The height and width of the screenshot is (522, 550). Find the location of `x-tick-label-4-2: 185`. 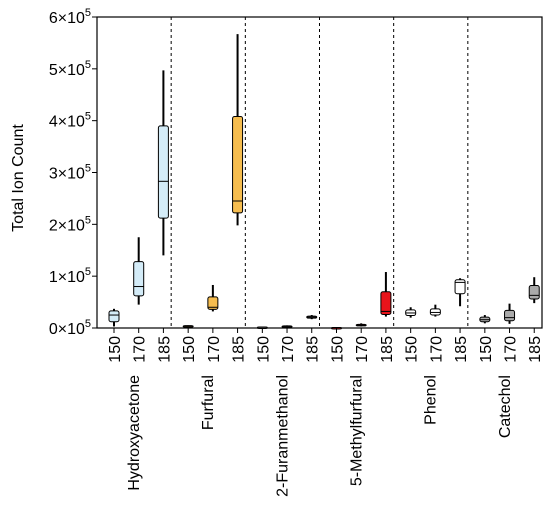

x-tick-label-4-2: 185 is located at coordinates (461, 349).